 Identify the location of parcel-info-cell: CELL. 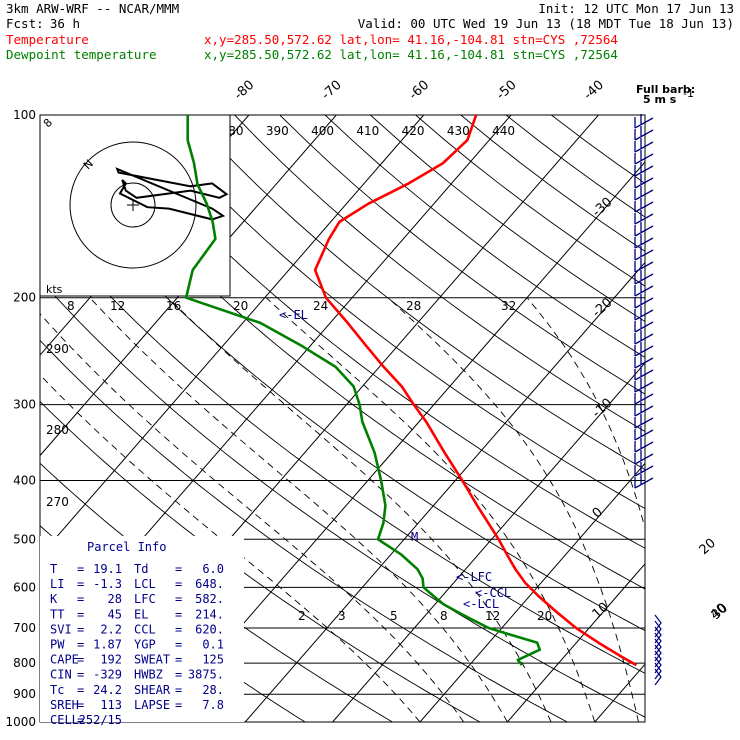
(64, 720).